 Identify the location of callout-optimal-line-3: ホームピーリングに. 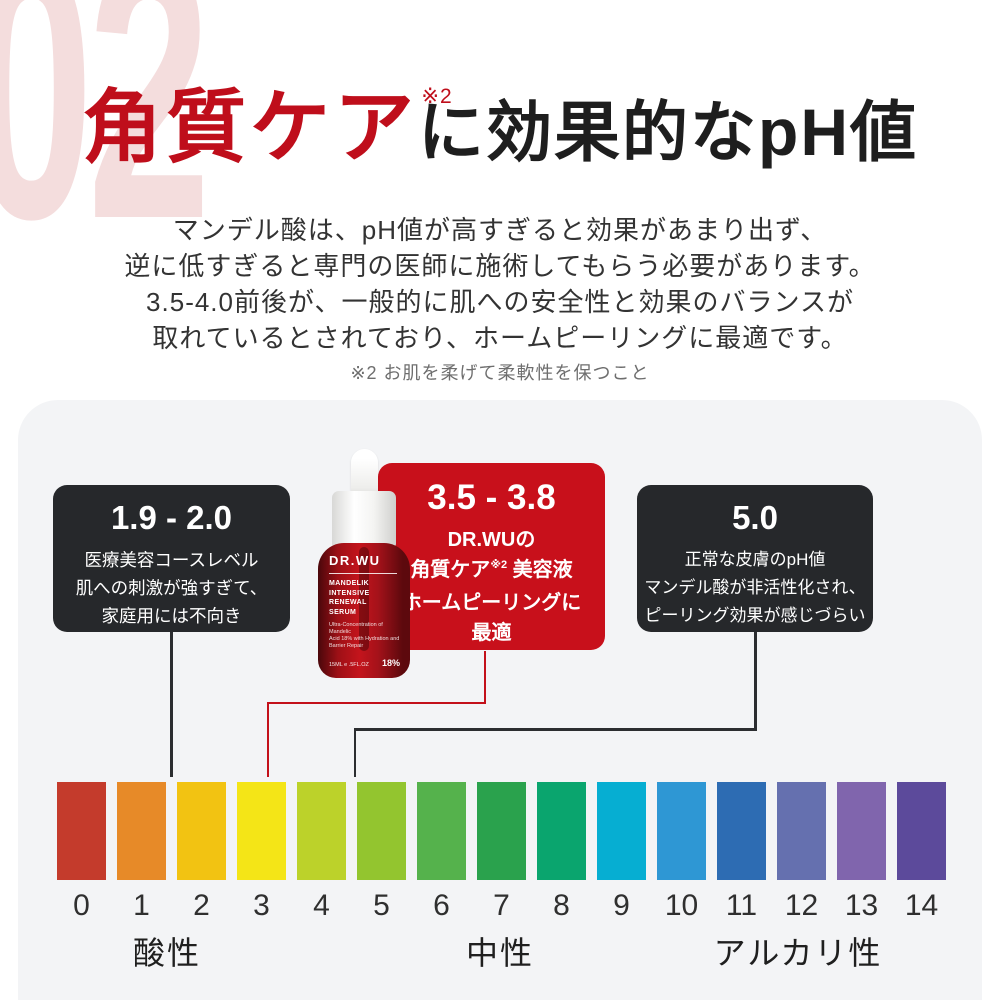
(491, 603).